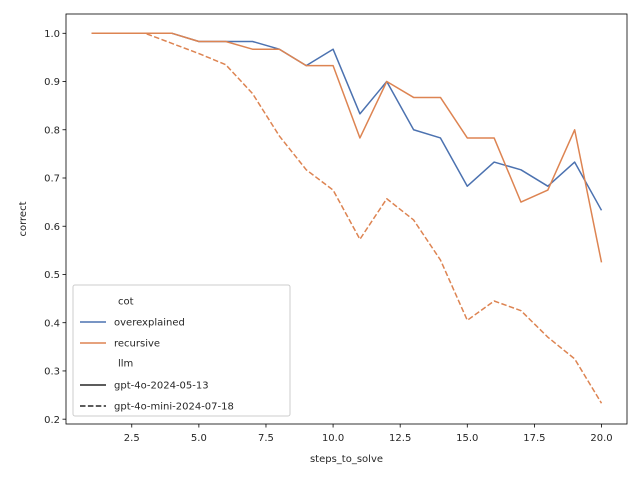 Image resolution: width=640 pixels, height=480 pixels. What do you see at coordinates (52, 34) in the screenshot?
I see `y-tick-label: 1.0` at bounding box center [52, 34].